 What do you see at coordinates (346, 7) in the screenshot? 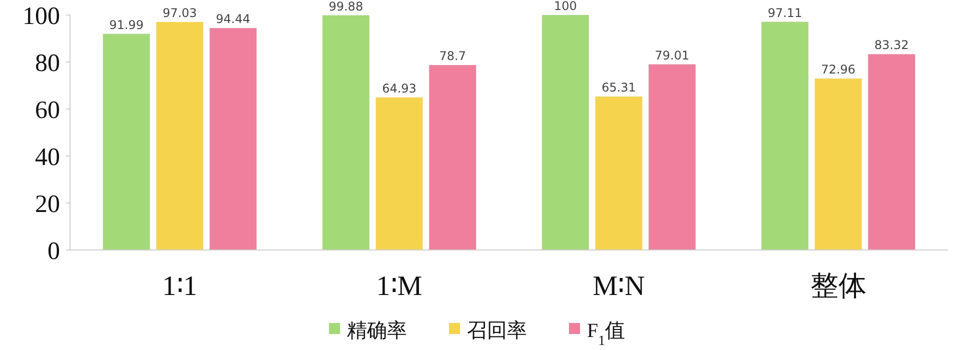
I see `data-label: 99.88` at bounding box center [346, 7].